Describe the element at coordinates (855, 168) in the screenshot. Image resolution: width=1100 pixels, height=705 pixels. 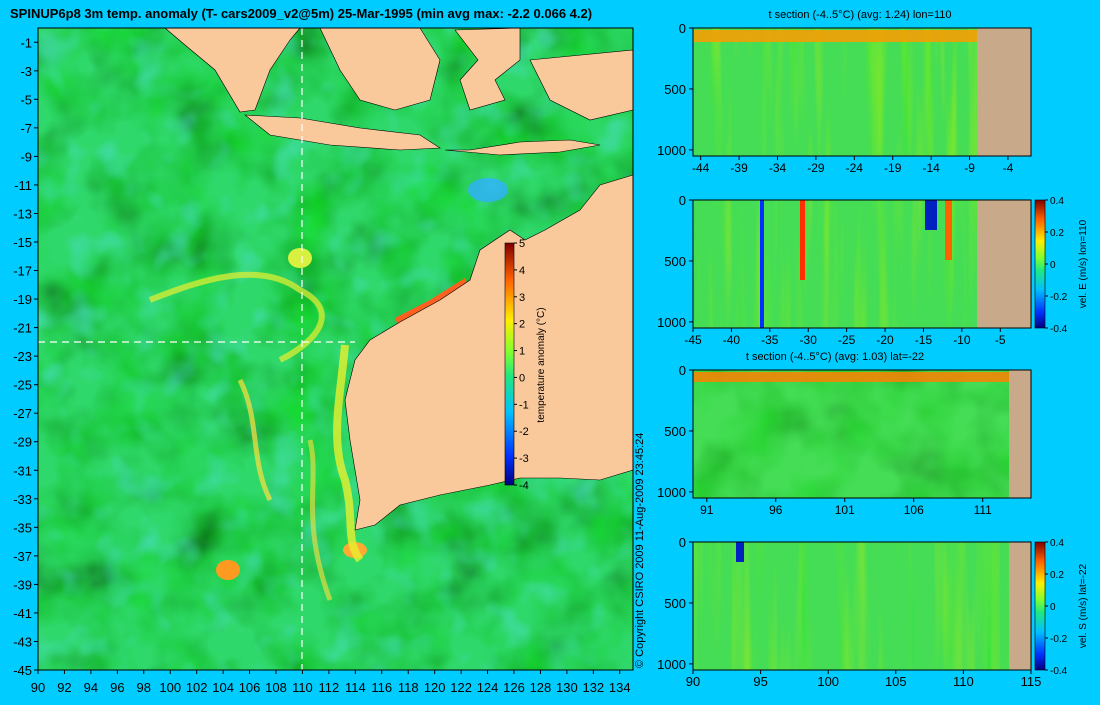
I see `x-tick-label: -24` at that location.